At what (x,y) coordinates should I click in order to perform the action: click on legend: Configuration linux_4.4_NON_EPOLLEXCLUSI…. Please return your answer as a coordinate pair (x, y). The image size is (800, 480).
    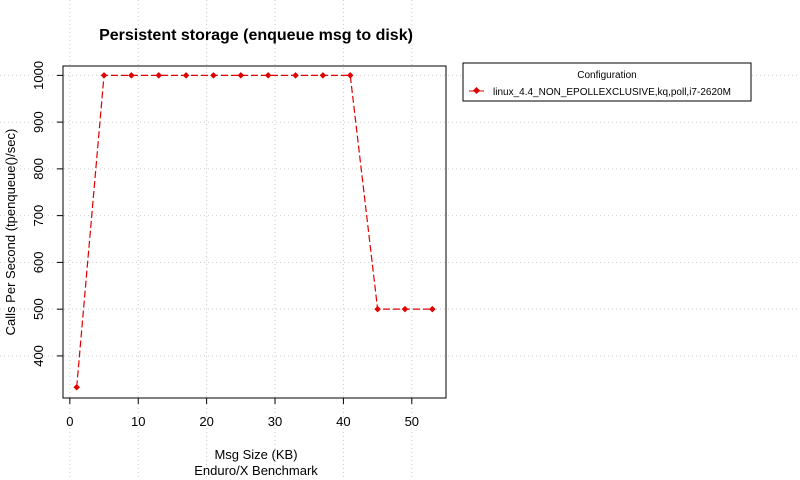
    Looking at the image, I should click on (607, 82).